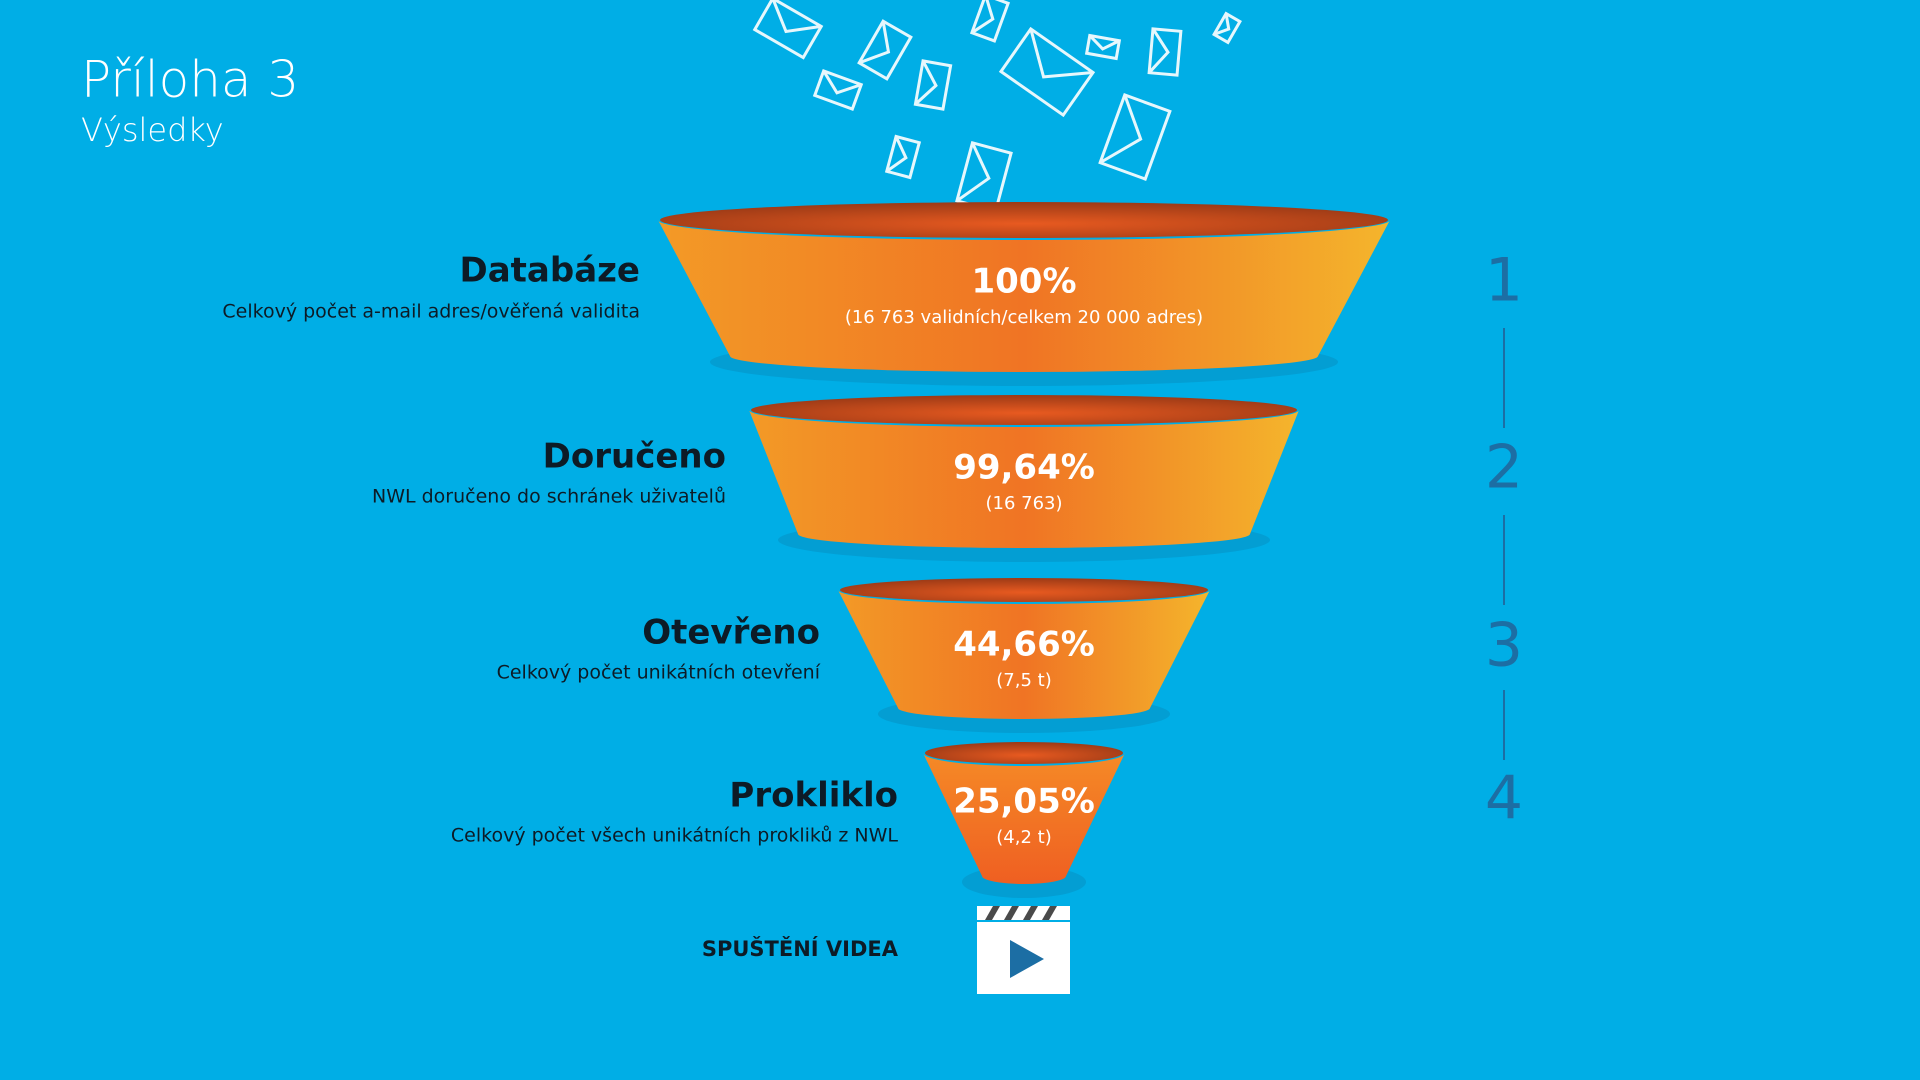  Describe the element at coordinates (997, 106) in the screenshot. I see `envelopes` at that location.